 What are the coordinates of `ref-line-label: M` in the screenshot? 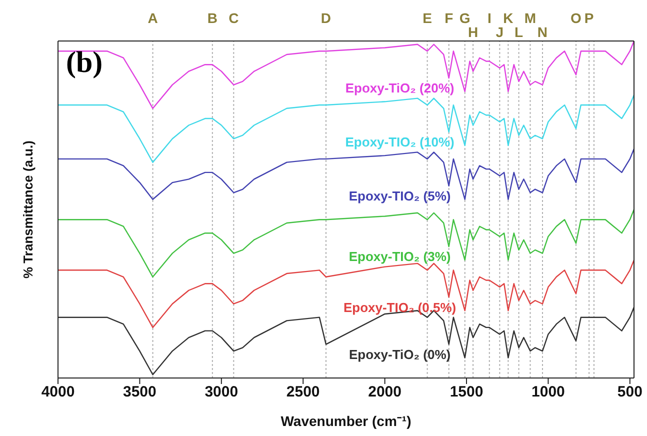 It's located at (530, 18).